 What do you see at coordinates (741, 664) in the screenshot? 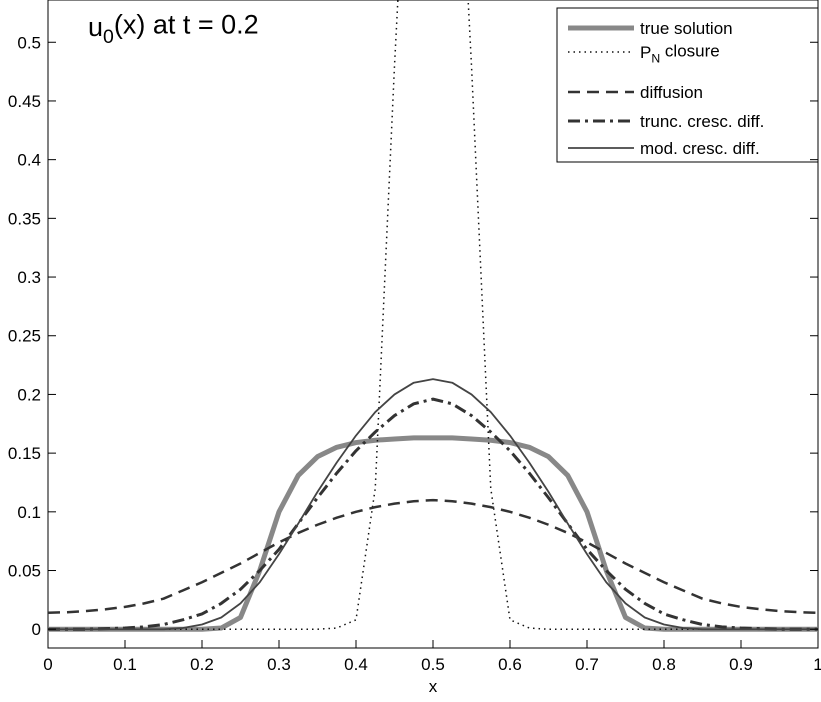
I see `x-tick-label: 0.9` at bounding box center [741, 664].